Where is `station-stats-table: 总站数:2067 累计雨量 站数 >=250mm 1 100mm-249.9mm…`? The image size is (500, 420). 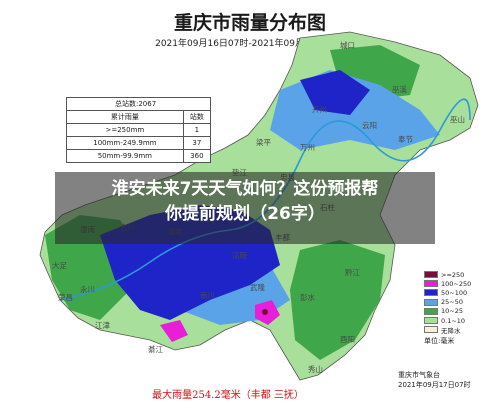
station-stats-table: 总站数:2067 累计雨量 站数 >=250mm 1 100mm-249.9mm… is located at coordinates (139, 130).